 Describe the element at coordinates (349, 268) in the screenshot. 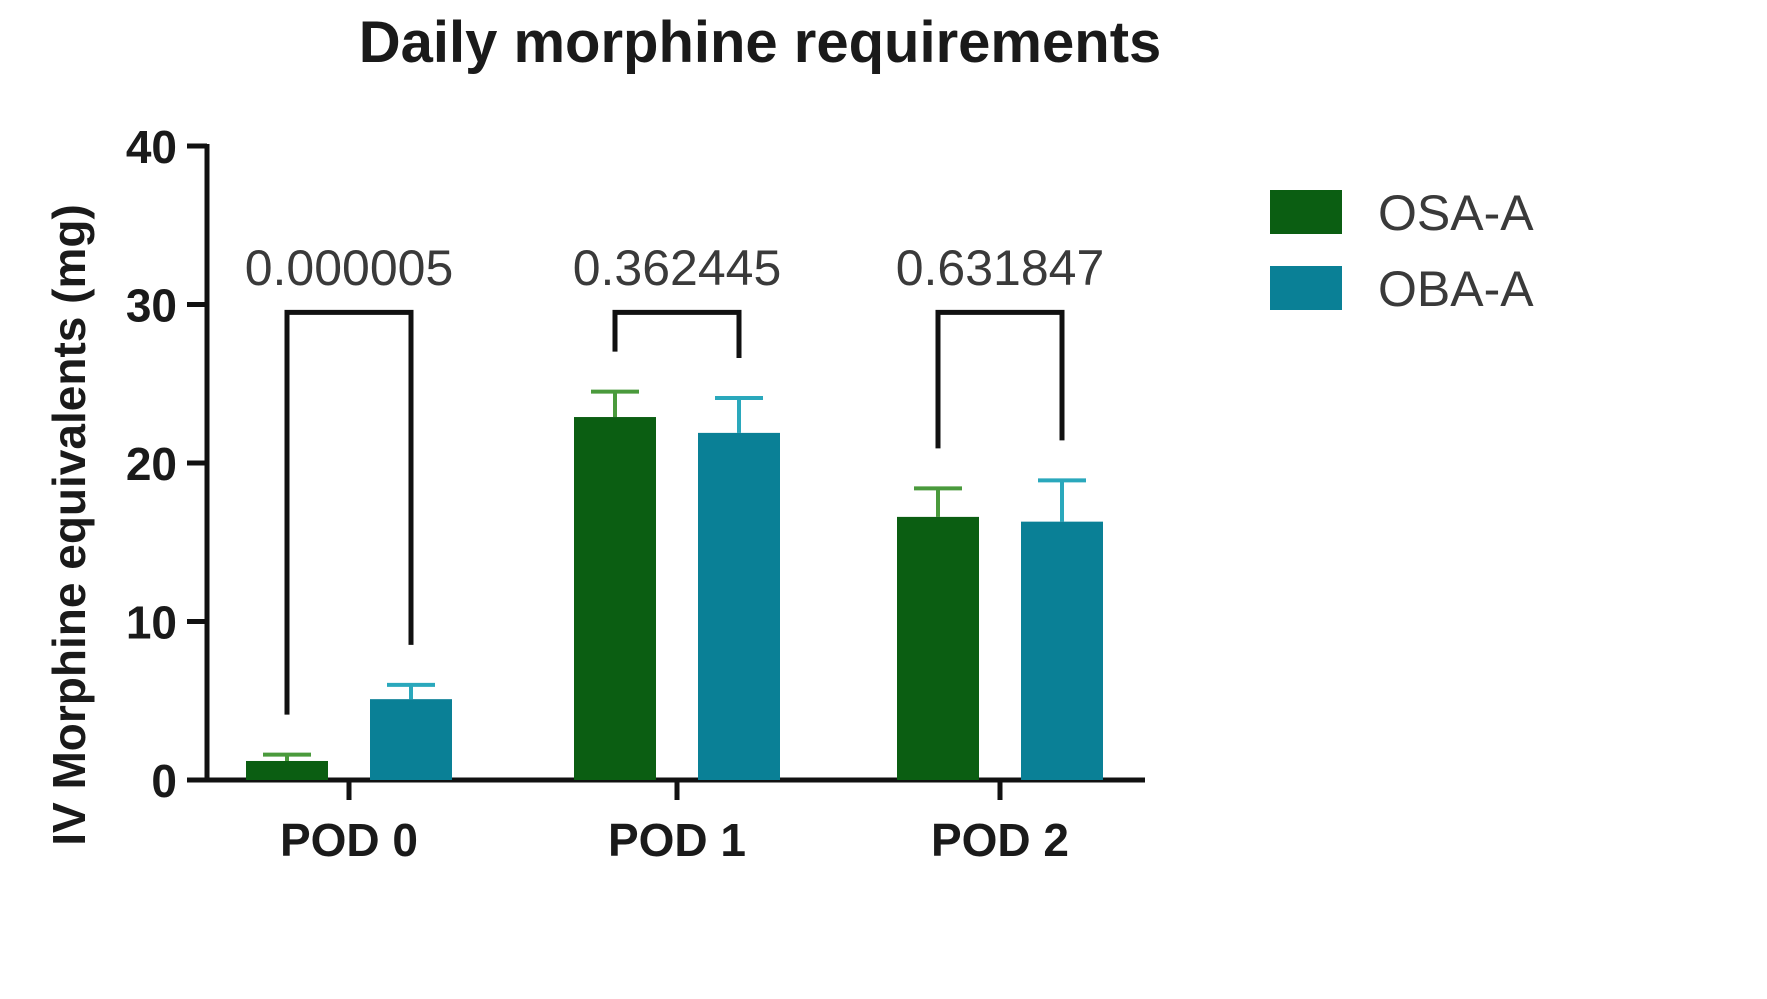

I see `p-value-label: 0.000005` at that location.